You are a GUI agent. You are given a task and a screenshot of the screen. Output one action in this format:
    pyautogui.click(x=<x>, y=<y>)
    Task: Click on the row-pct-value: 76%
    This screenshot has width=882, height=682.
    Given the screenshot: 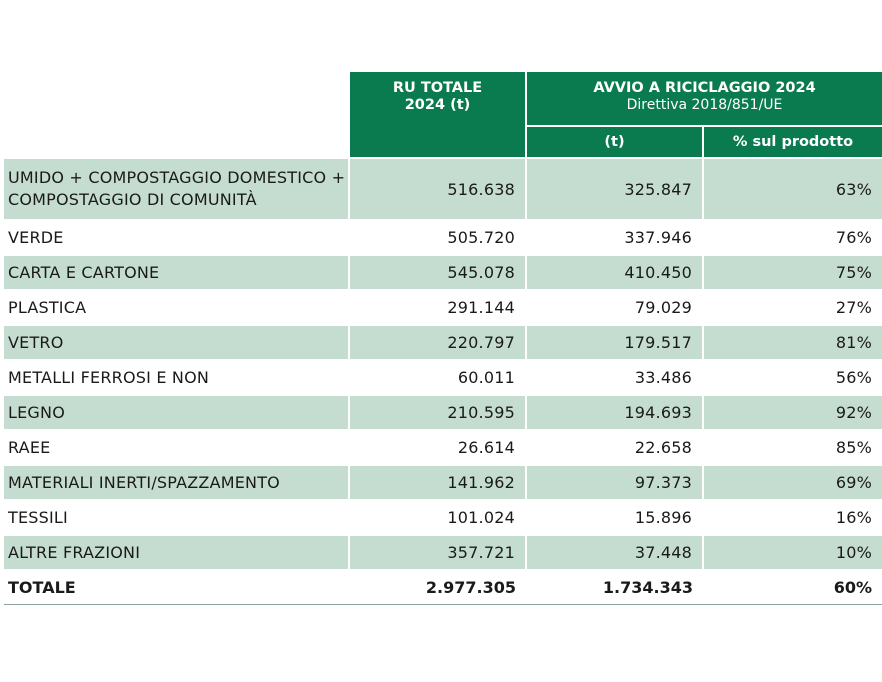 What is the action you would take?
    pyautogui.click(x=791, y=237)
    